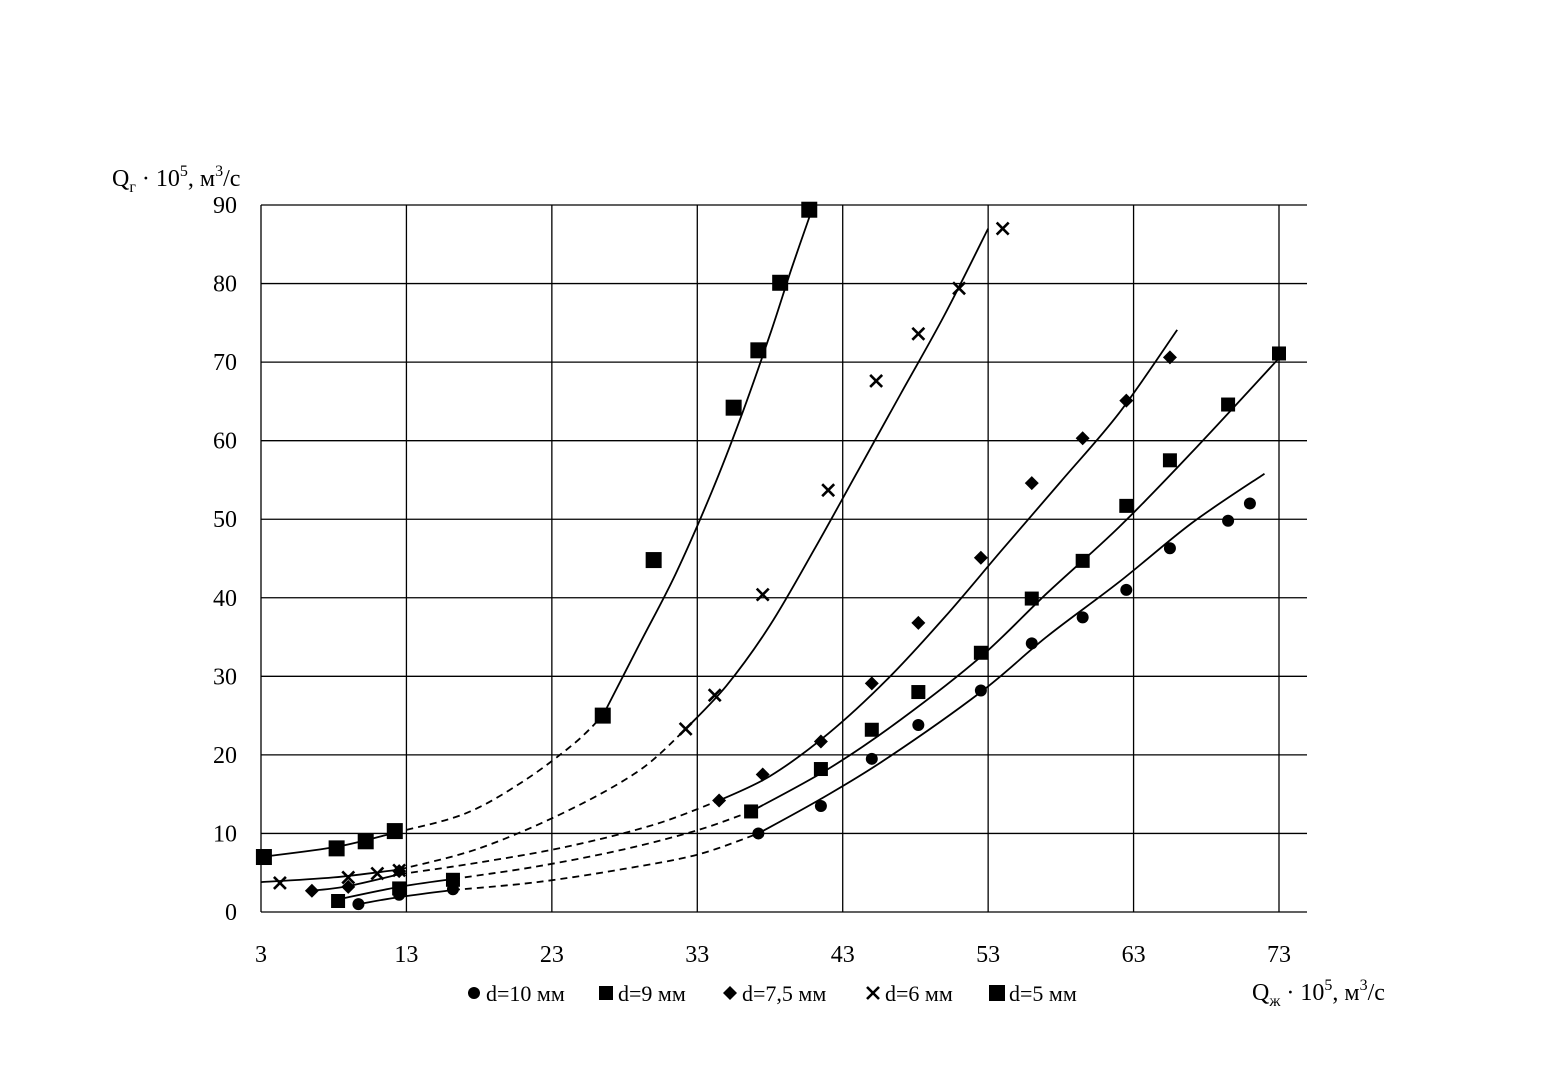 The height and width of the screenshot is (1090, 1544). I want to click on x-tick-label: 23, so click(552, 955).